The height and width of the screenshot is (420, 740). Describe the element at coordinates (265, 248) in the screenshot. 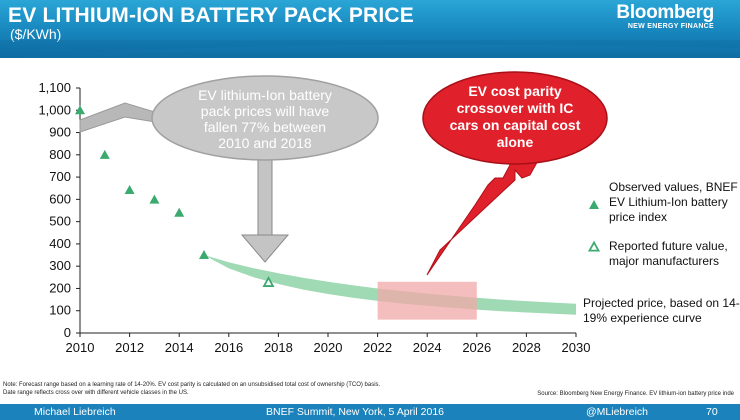

I see `gray-callout-arrow-head` at that location.